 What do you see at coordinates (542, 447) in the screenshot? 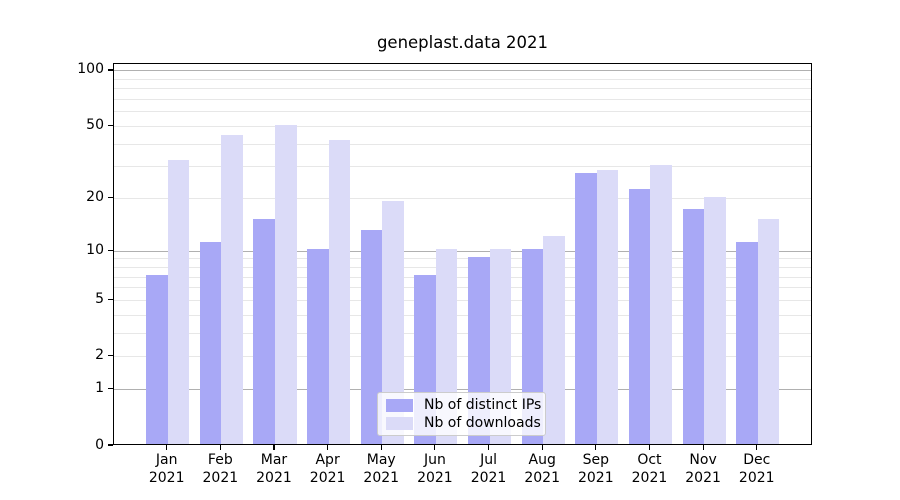
I see `x-tick-aug` at bounding box center [542, 447].